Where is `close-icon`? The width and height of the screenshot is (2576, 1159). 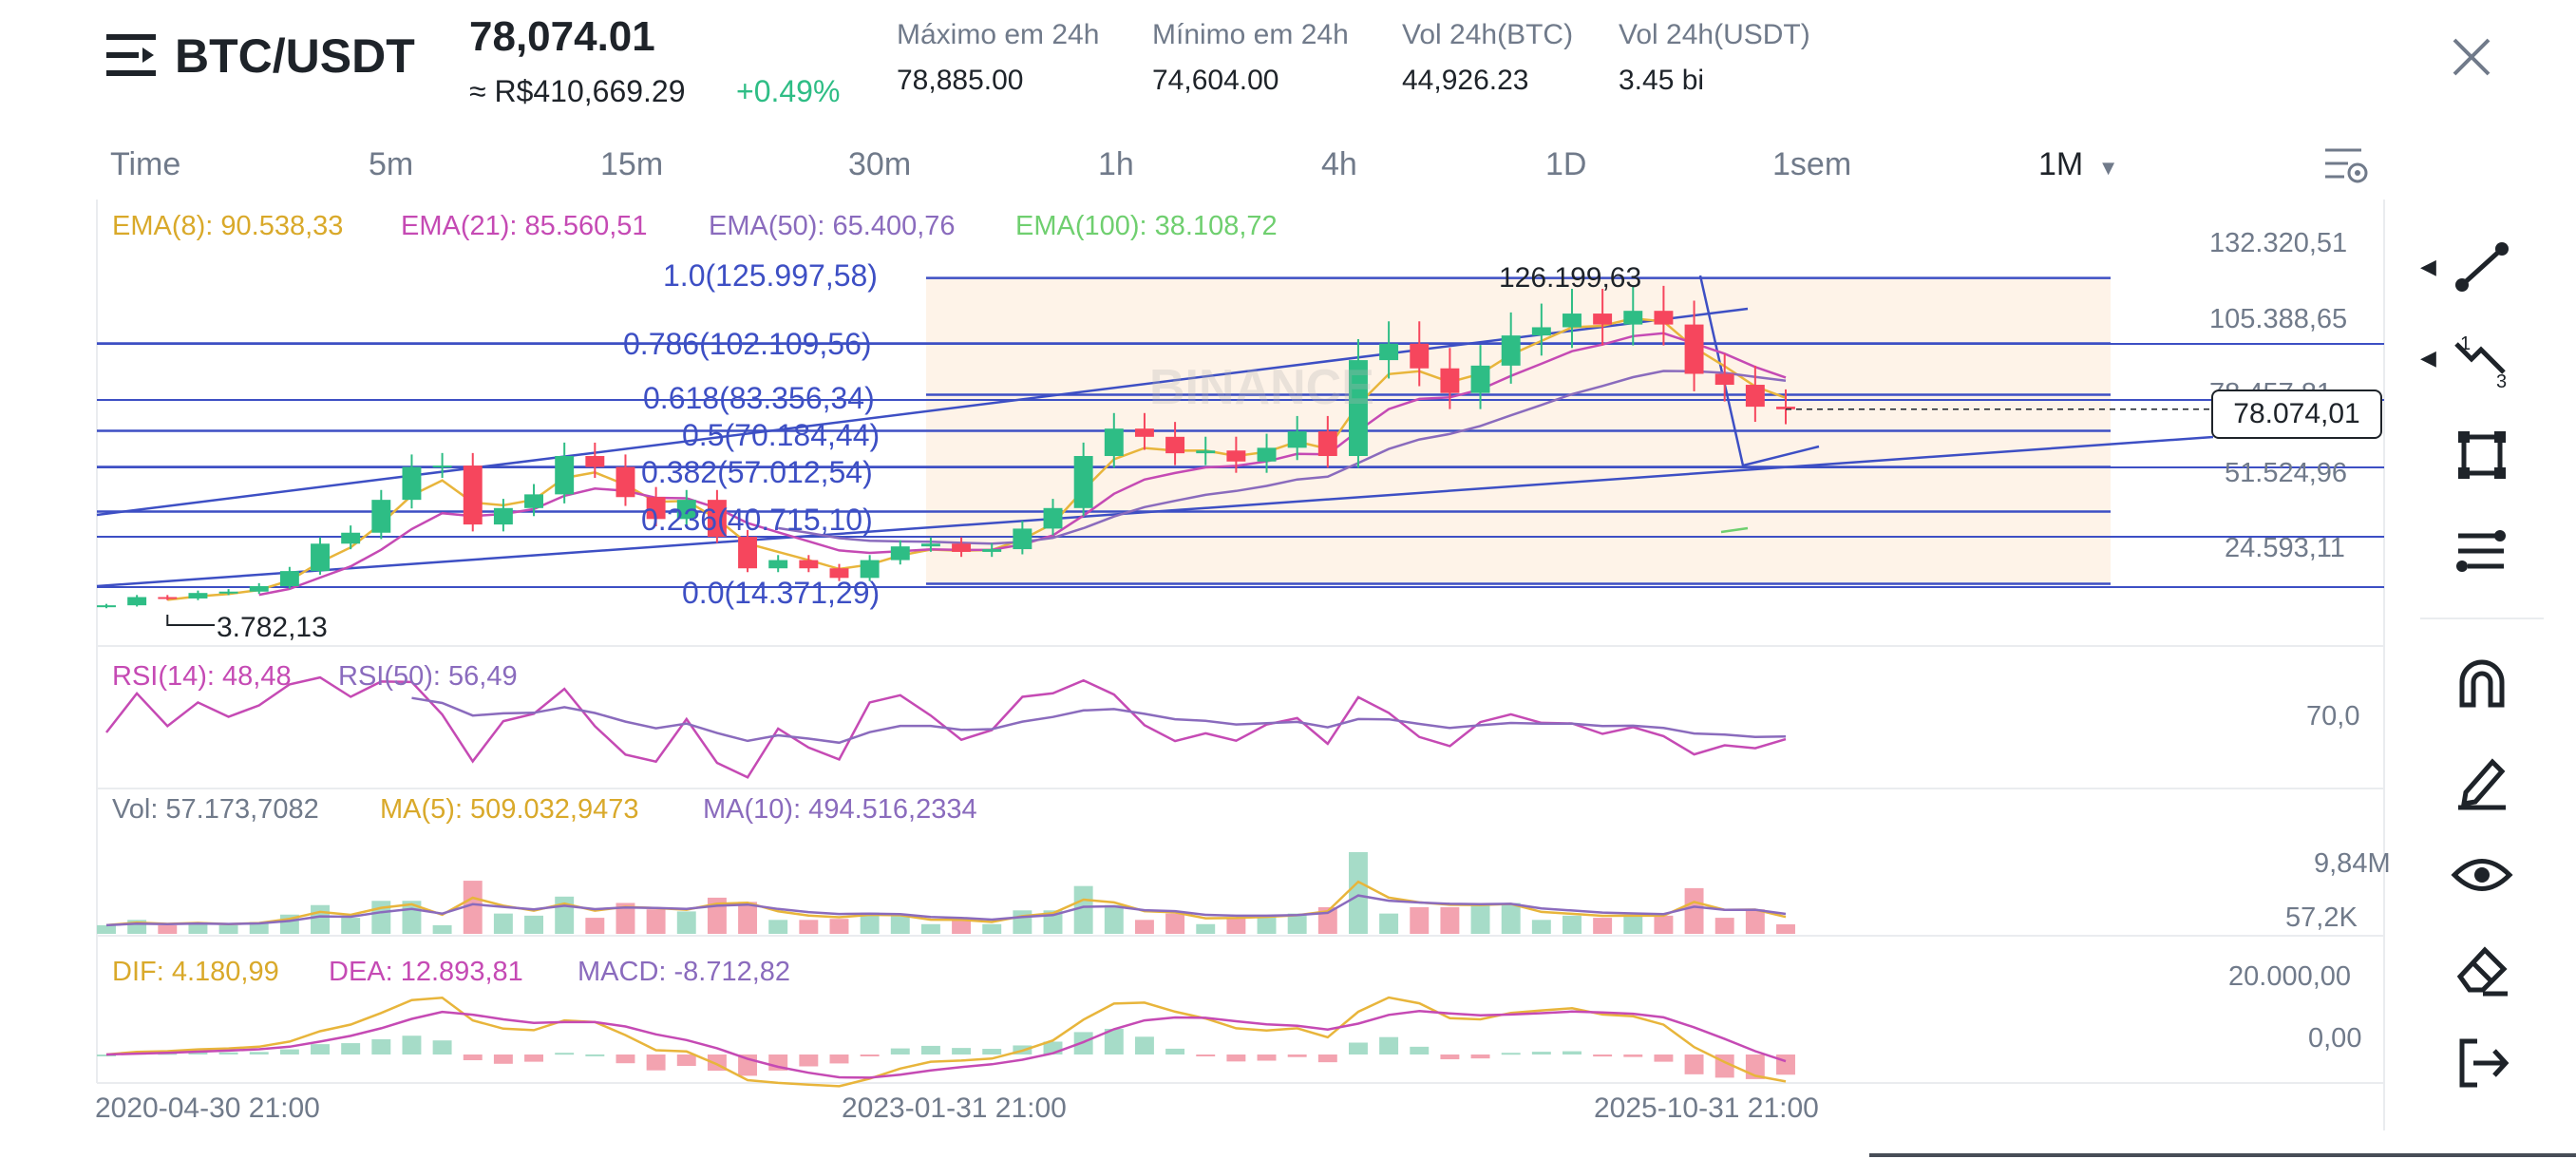
close-icon is located at coordinates (2471, 57).